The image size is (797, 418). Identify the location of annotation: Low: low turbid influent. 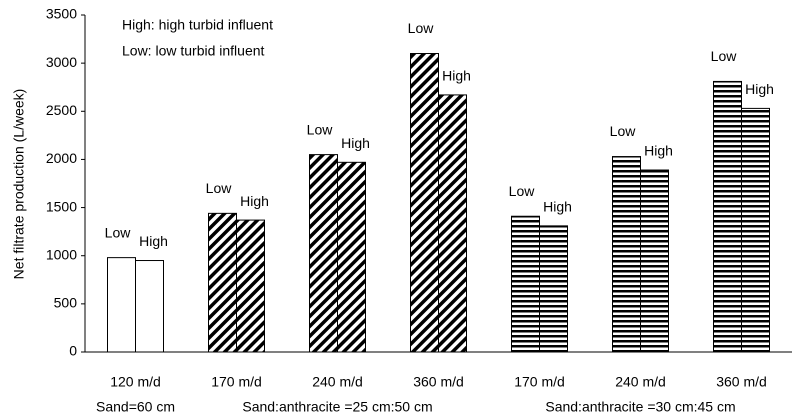
(193, 51).